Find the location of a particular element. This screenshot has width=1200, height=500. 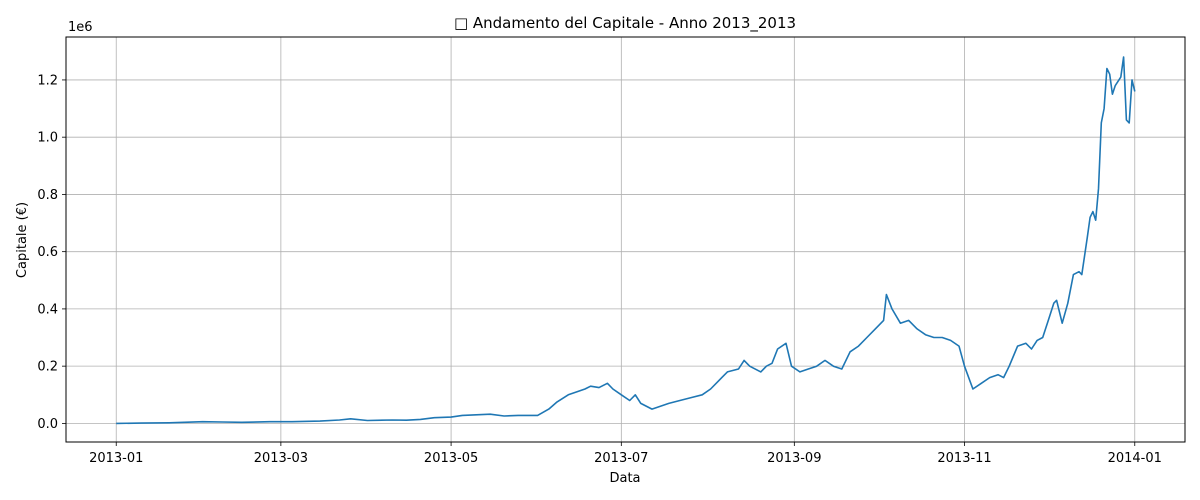

x-axis-title: Data is located at coordinates (624, 478).